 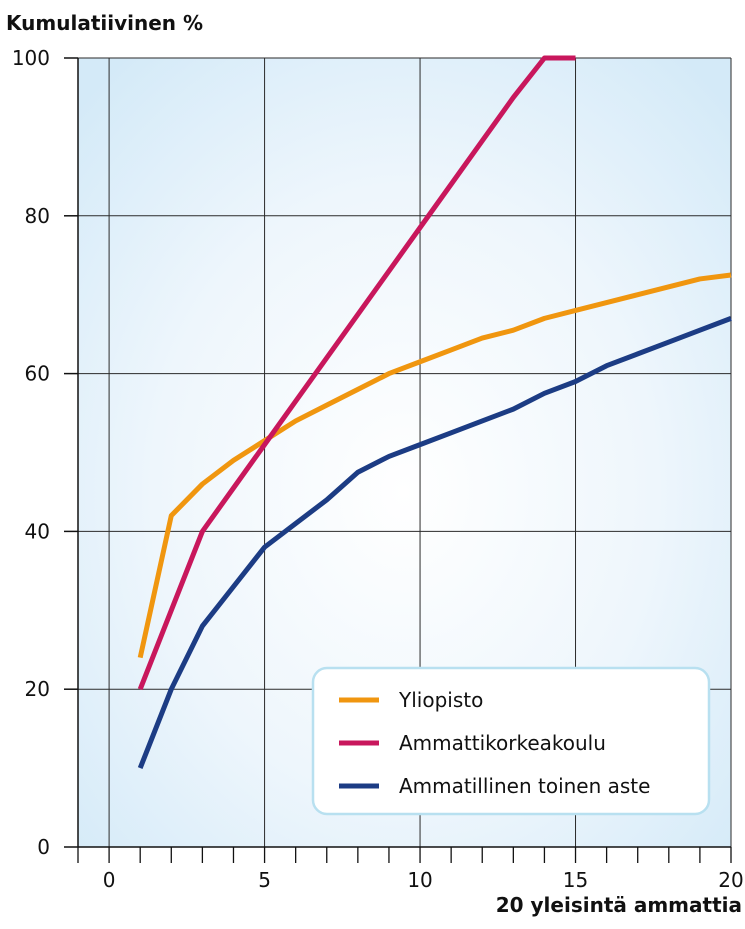 I want to click on x-tick-label: 15, so click(x=575, y=880).